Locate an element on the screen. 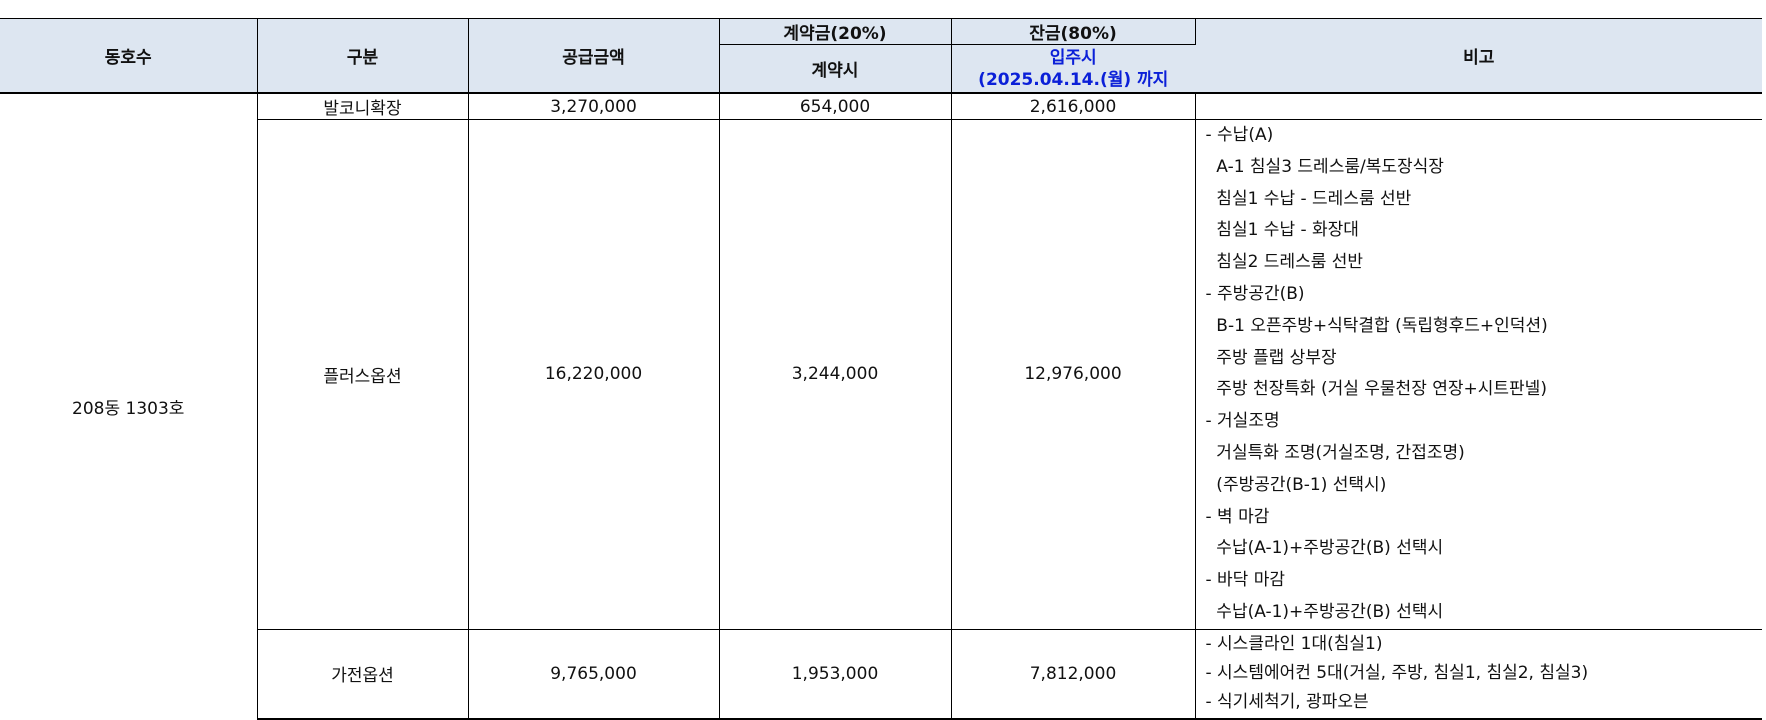  note-line: 침실1 수납 - 드레스룸 선반 is located at coordinates (1308, 198).